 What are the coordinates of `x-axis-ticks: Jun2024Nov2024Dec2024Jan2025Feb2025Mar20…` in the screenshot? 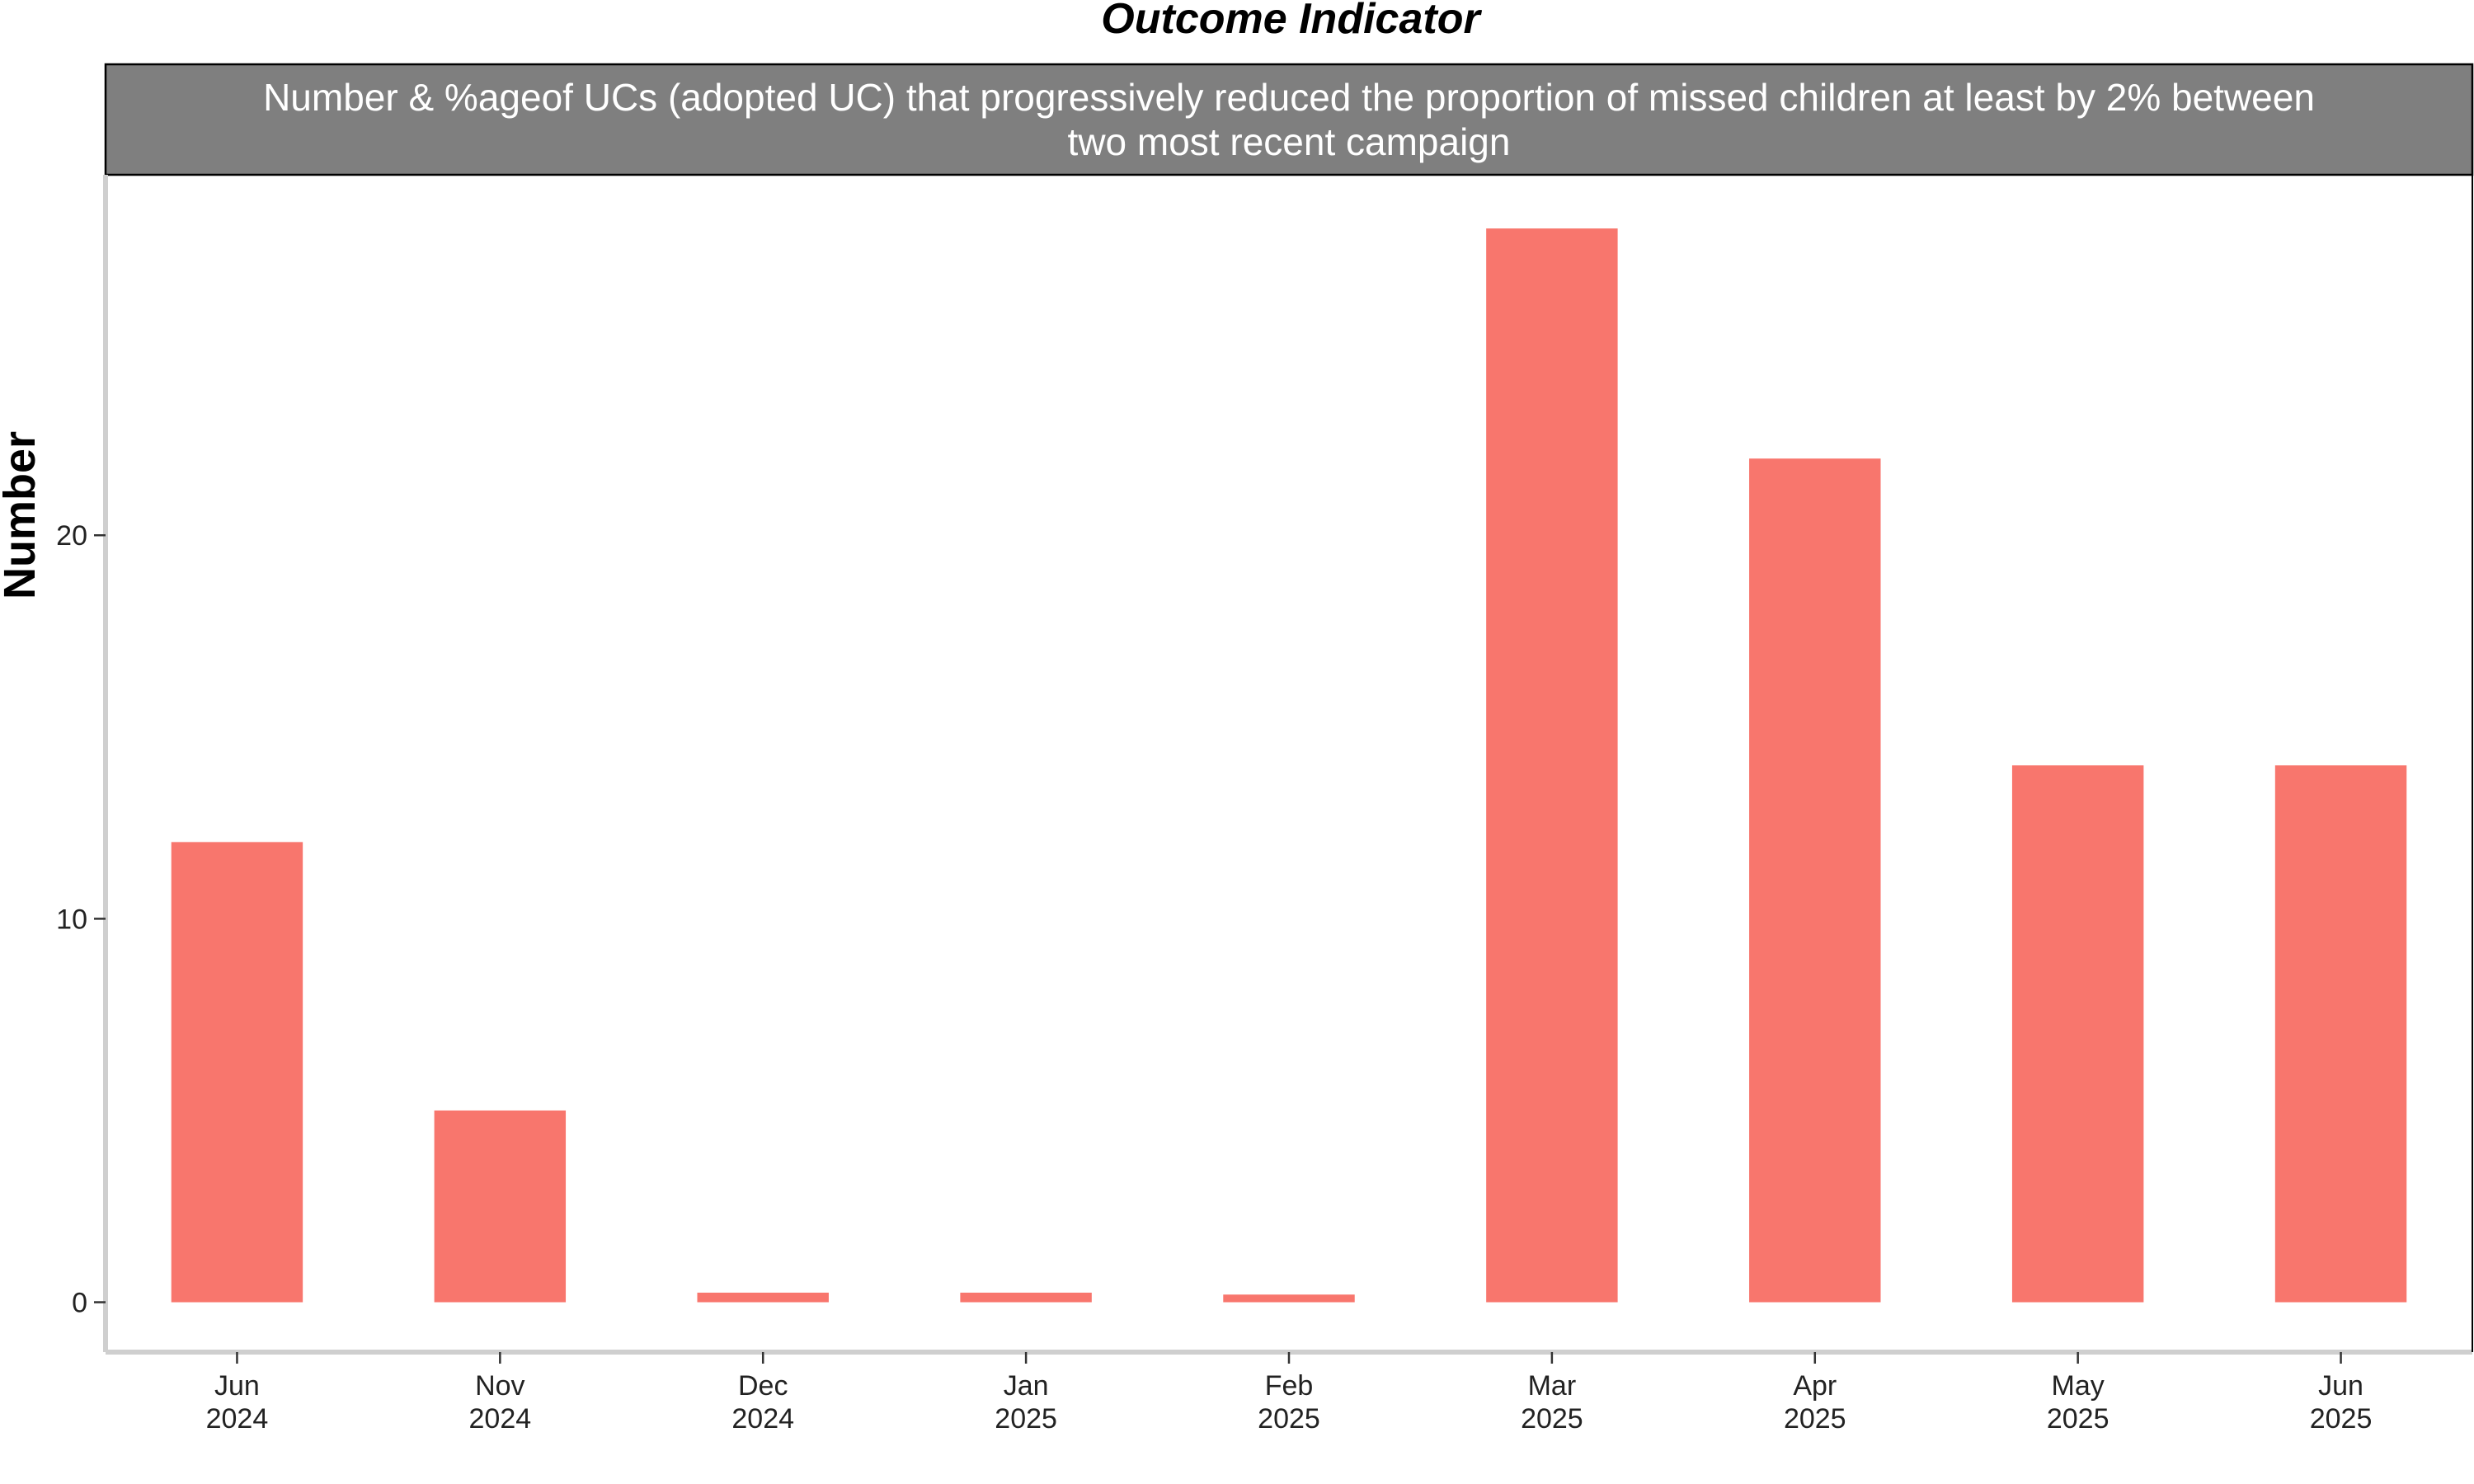 It's located at (1289, 1393).